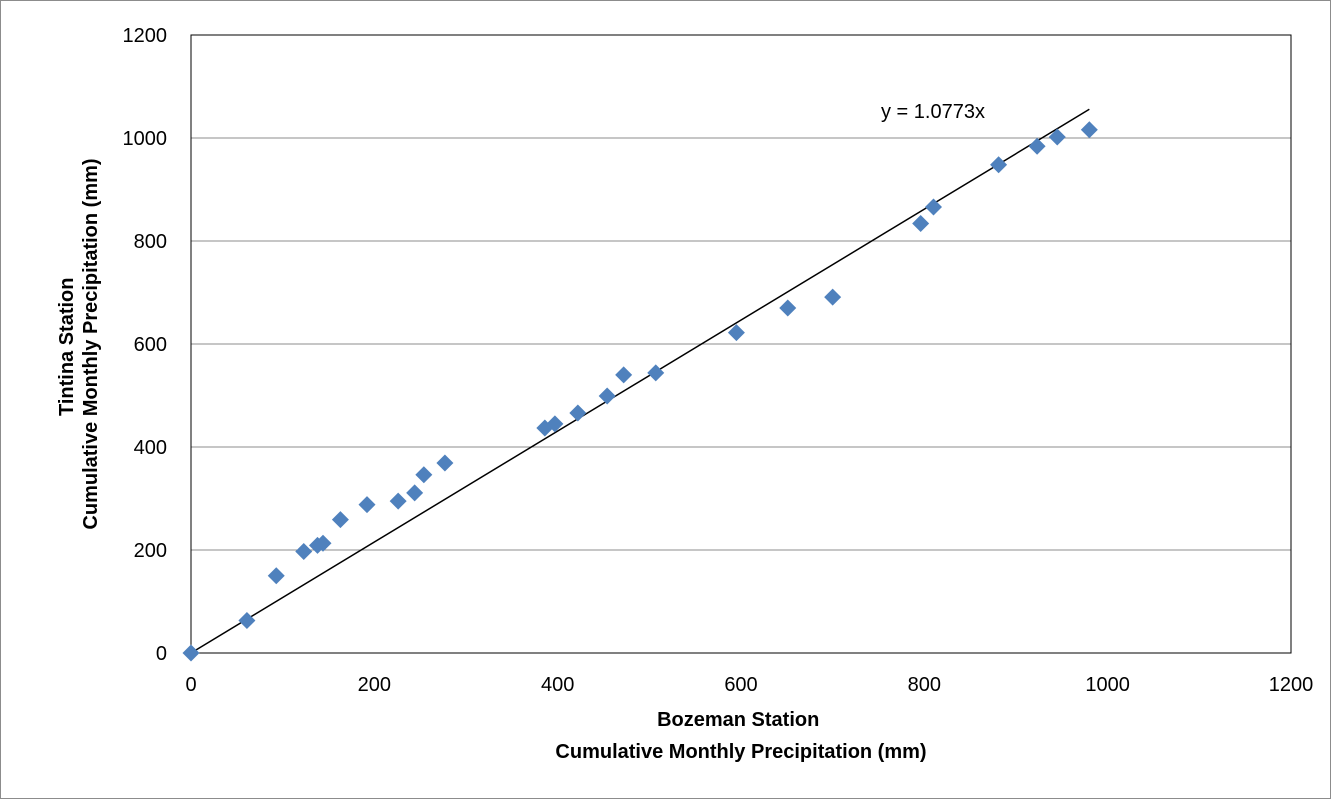 This screenshot has width=1331, height=800. Describe the element at coordinates (145, 139) in the screenshot. I see `y-tick-label: 1000` at that location.